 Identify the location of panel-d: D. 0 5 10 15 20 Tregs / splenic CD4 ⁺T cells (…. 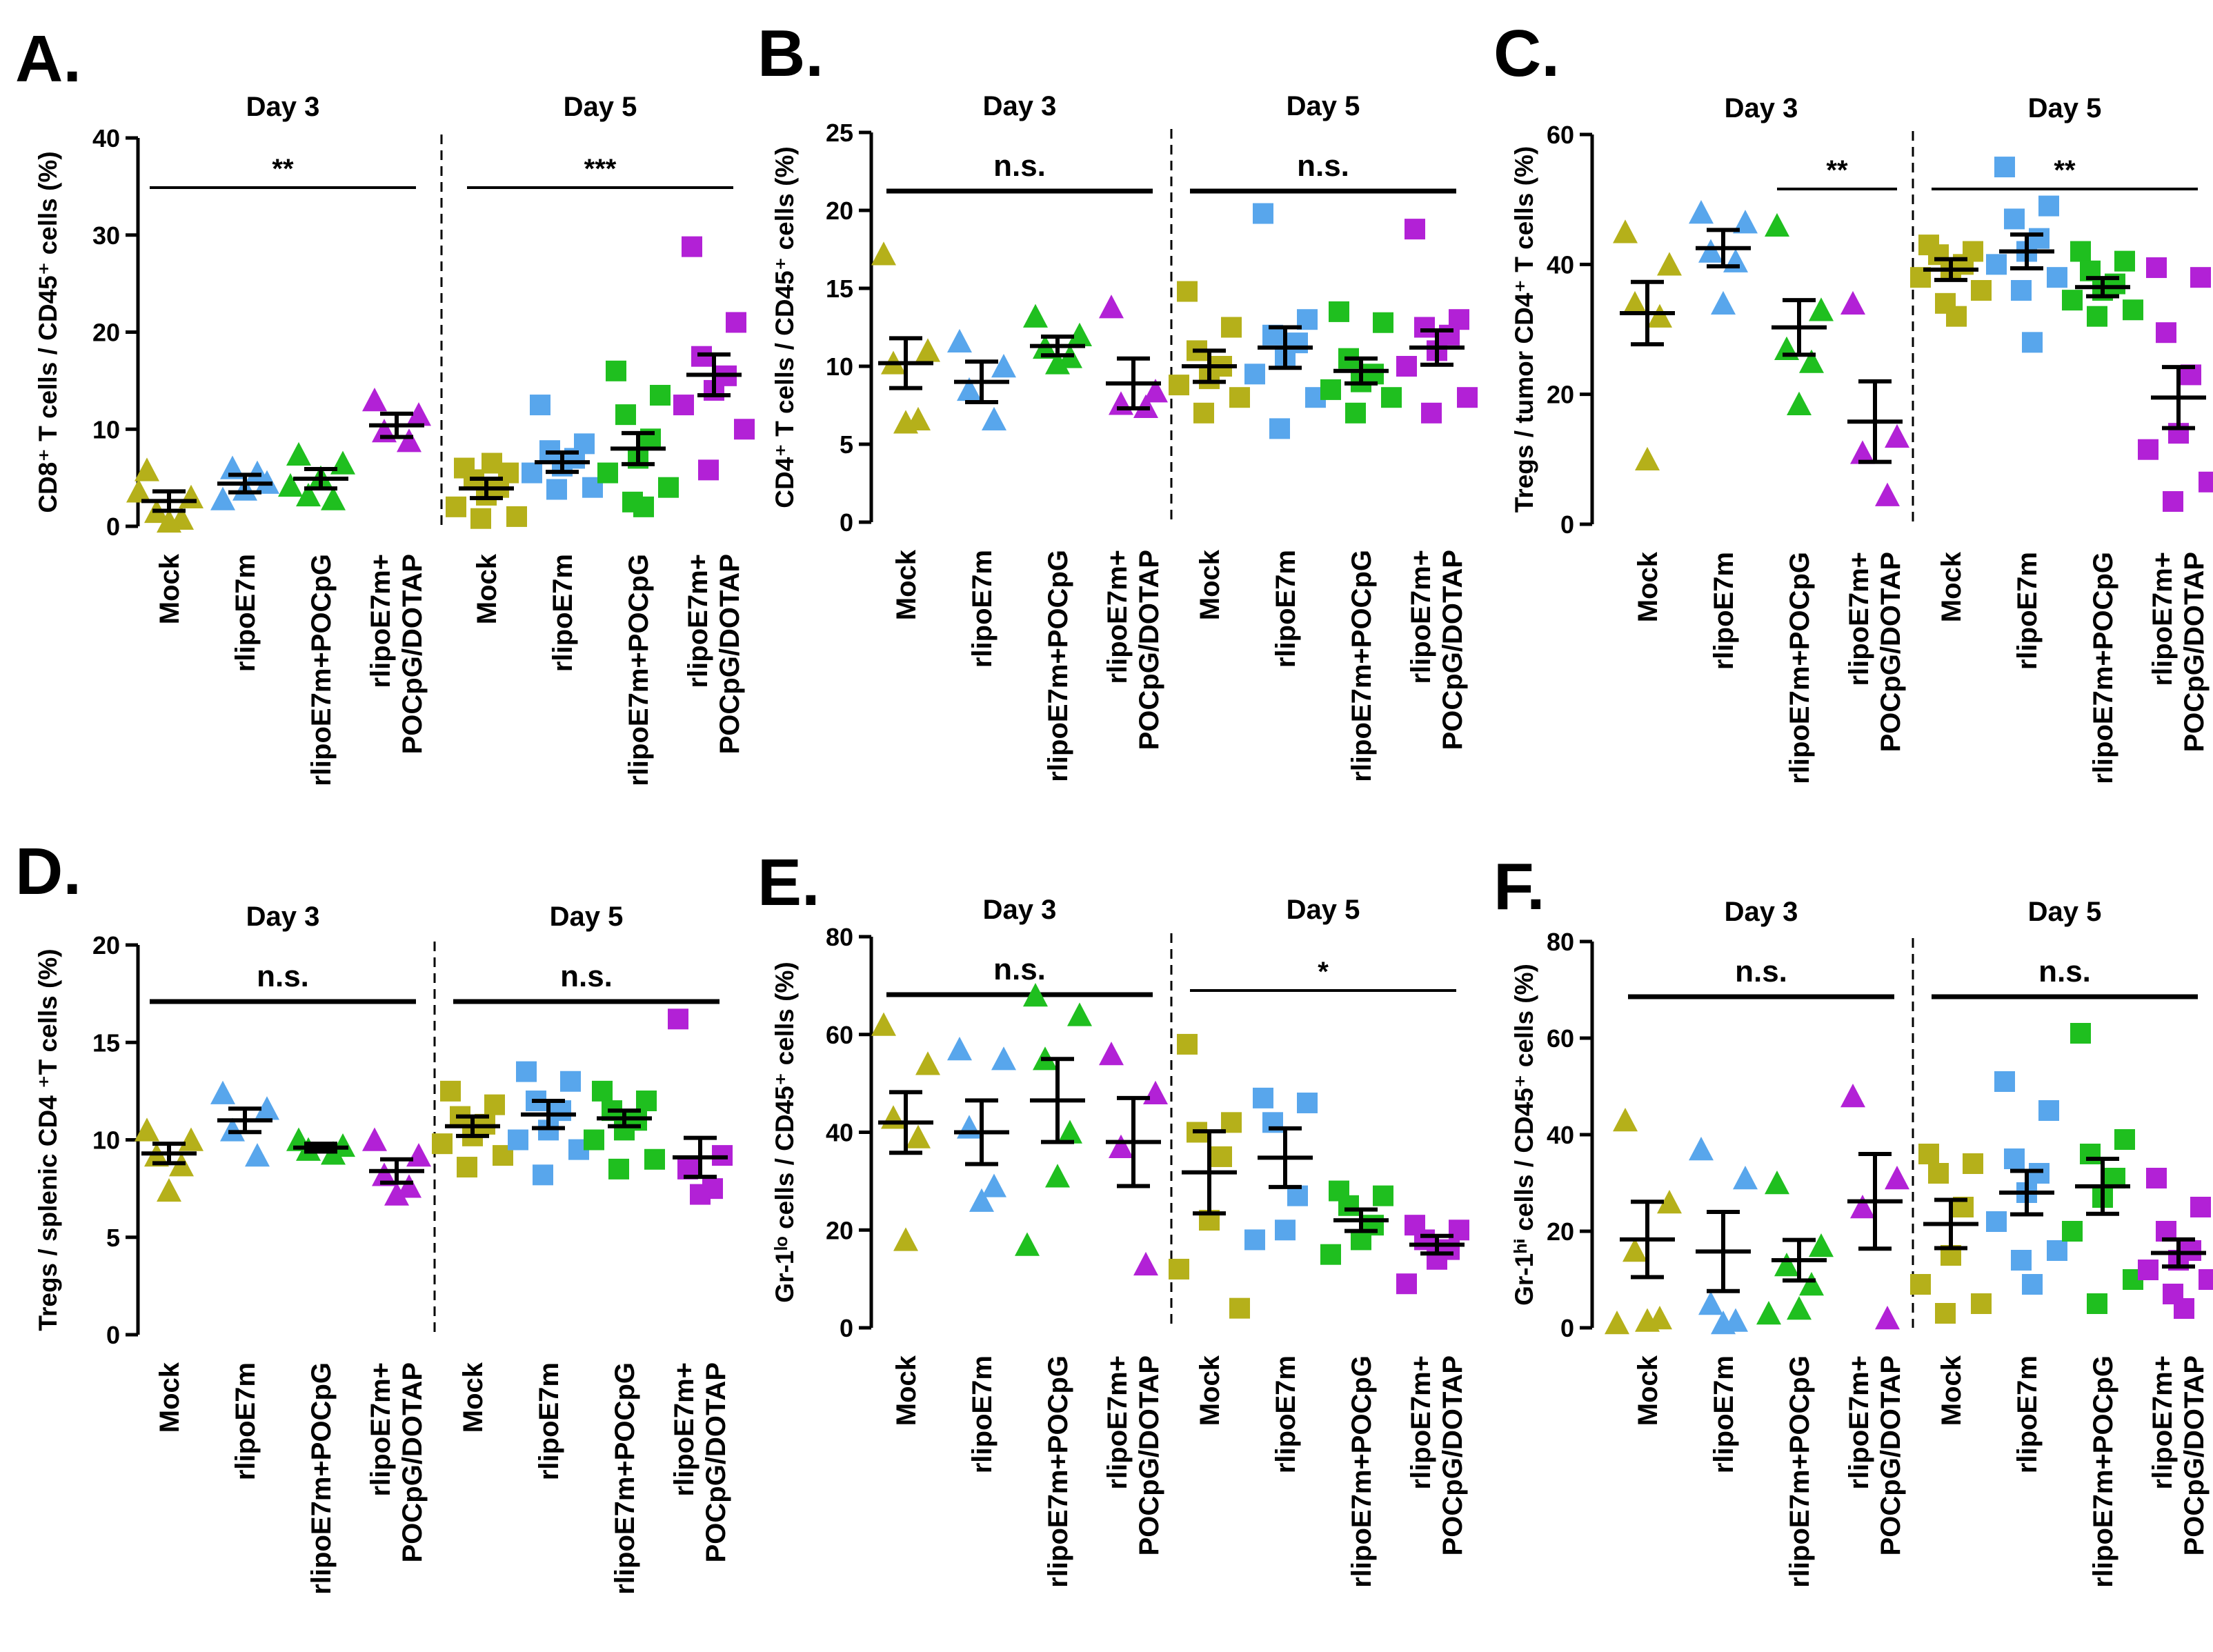
(374, 1215).